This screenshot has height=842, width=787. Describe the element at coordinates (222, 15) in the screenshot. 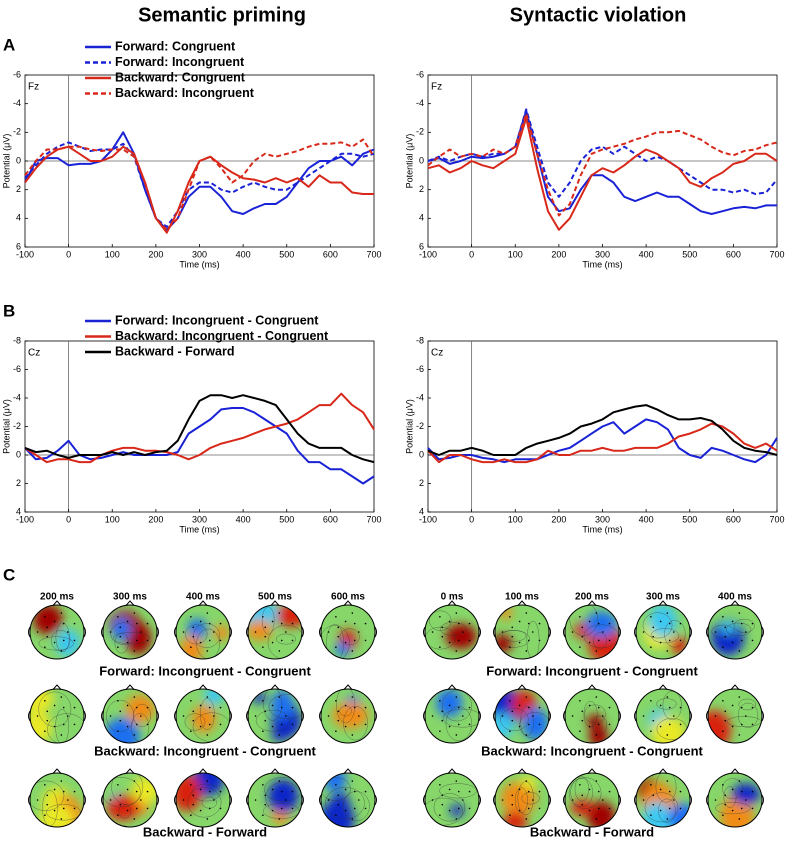

I see `column-title: Semantic priming` at that location.